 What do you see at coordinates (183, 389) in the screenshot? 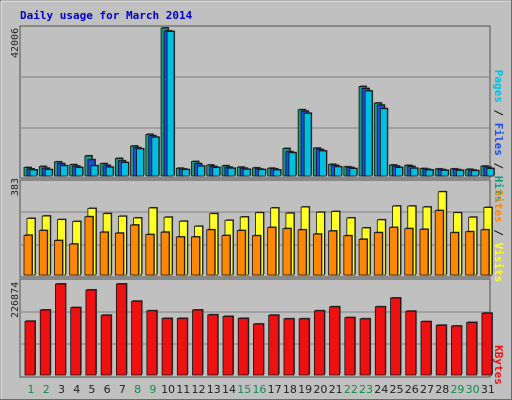
I see `x-label-day-11: 11` at bounding box center [183, 389].